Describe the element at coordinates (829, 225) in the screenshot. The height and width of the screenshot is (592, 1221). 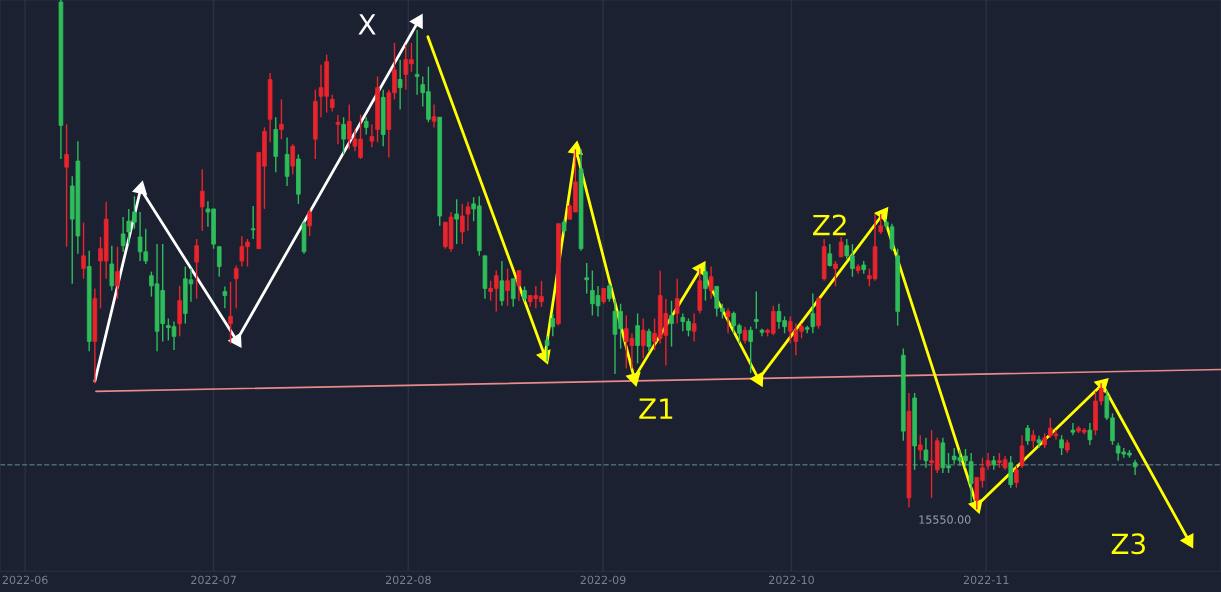
I see `annotation: Z2` at that location.